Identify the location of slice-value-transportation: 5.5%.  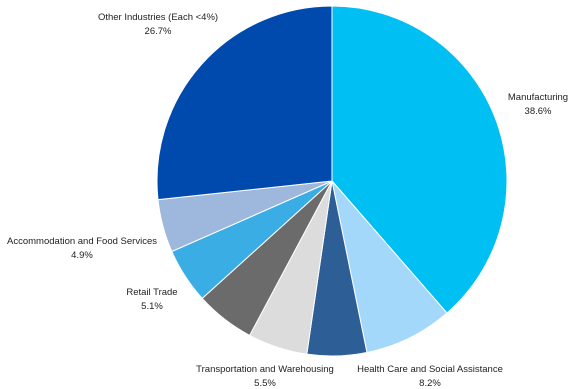
(265, 383).